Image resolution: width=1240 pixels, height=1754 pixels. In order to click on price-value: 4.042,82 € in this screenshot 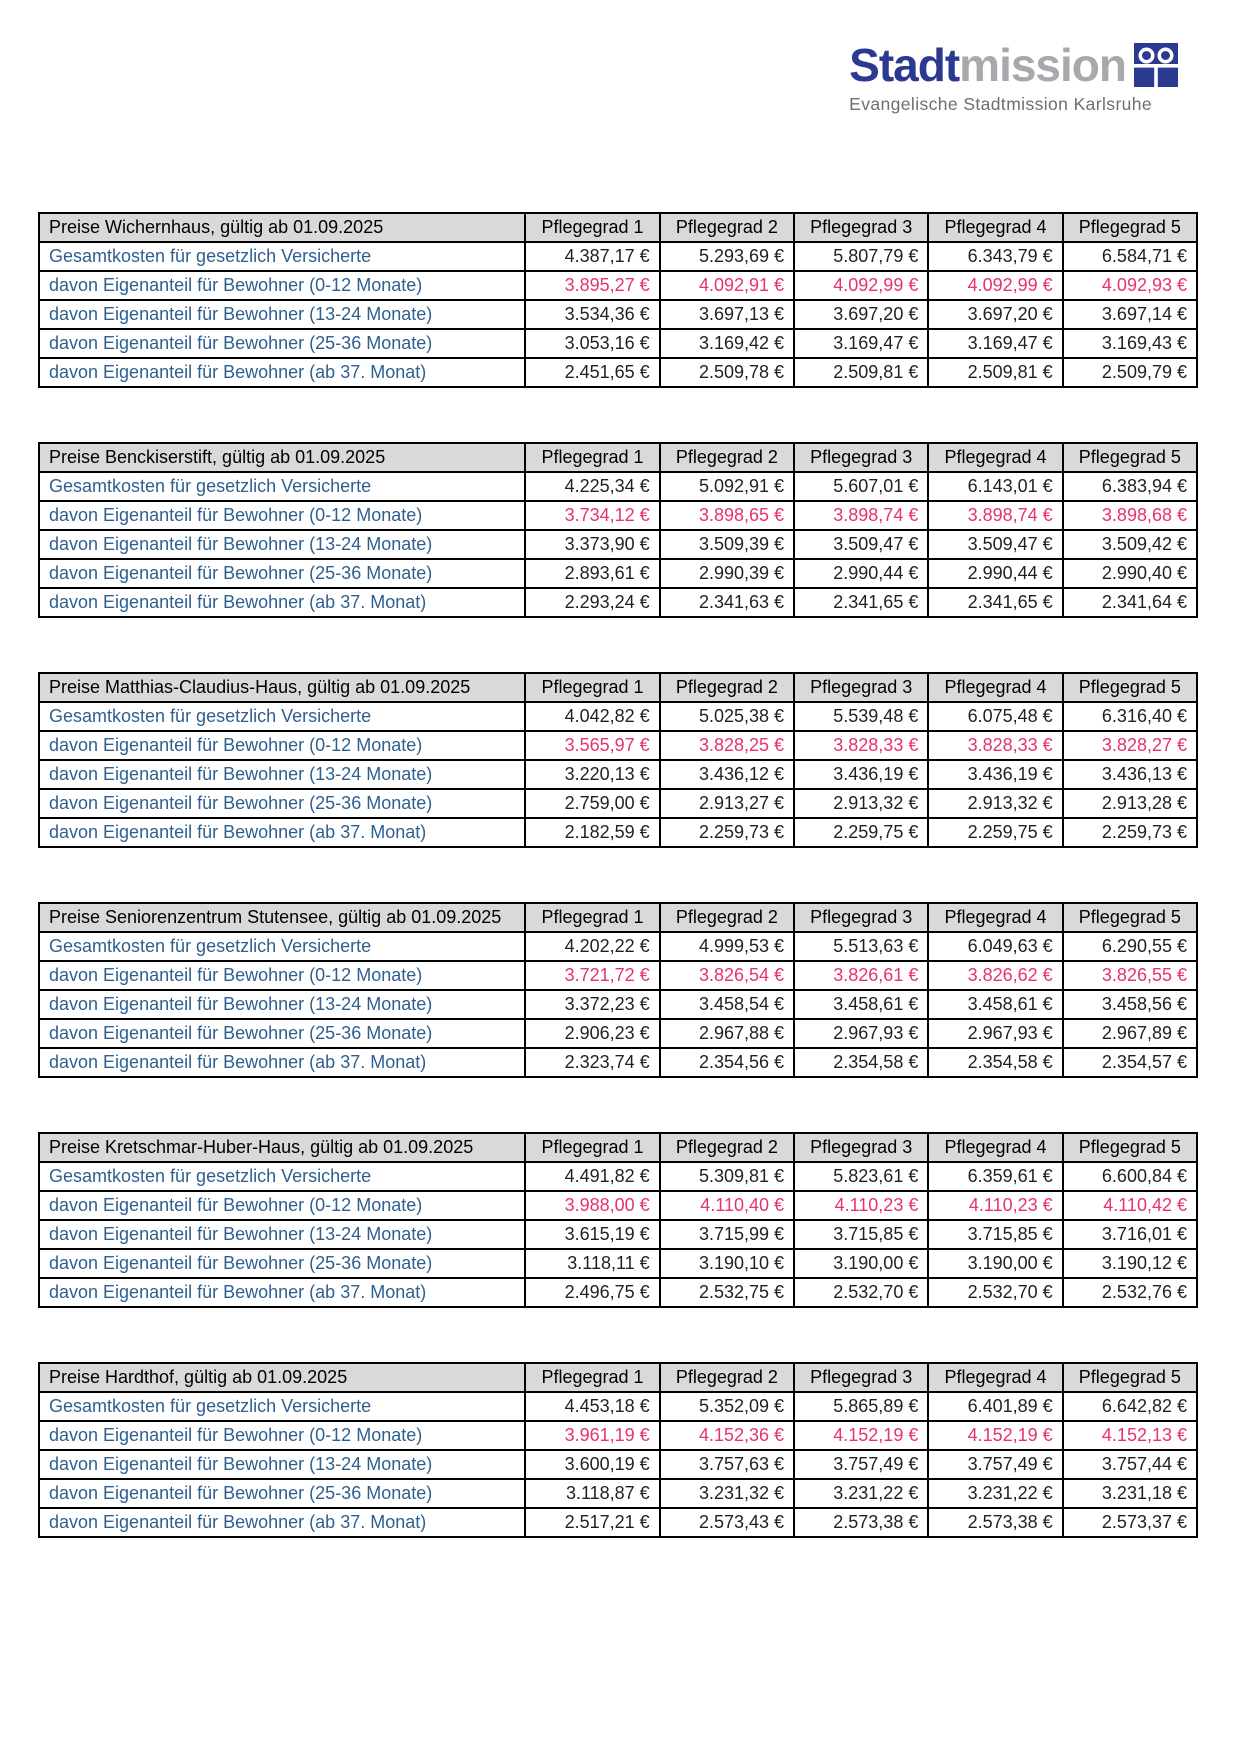, I will do `click(592, 716)`.